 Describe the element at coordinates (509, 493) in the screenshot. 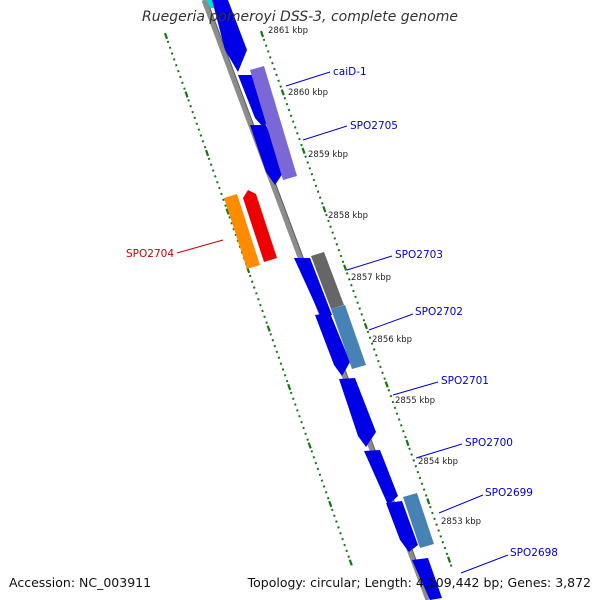

I see `gene-label-SPO2699: SPO2699` at that location.